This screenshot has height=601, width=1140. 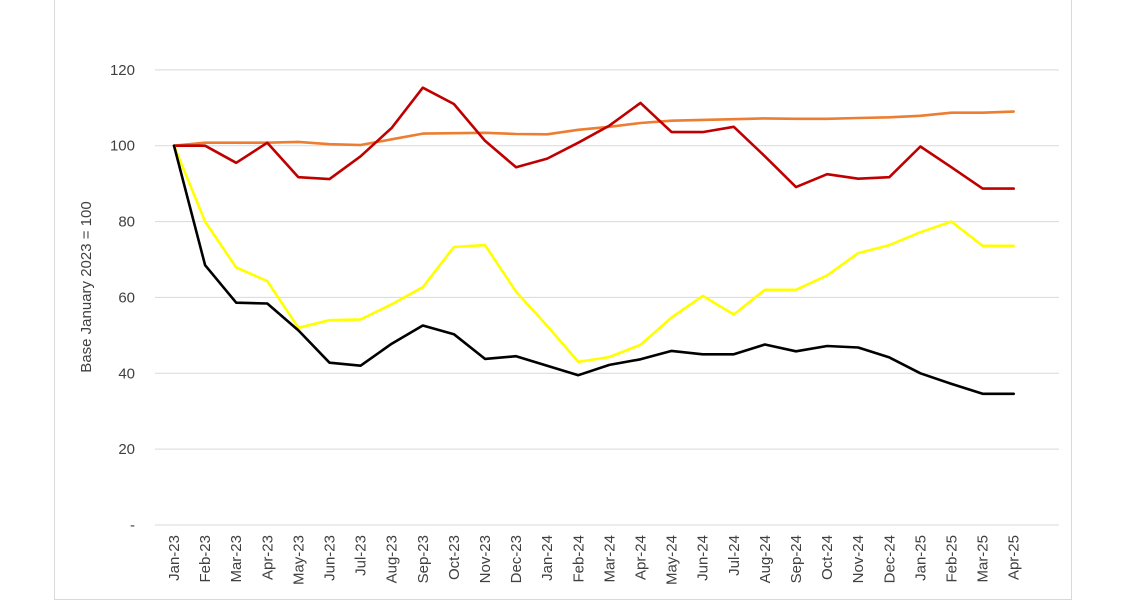 What do you see at coordinates (641, 557) in the screenshot?
I see `x-tick-label: Apr-24` at bounding box center [641, 557].